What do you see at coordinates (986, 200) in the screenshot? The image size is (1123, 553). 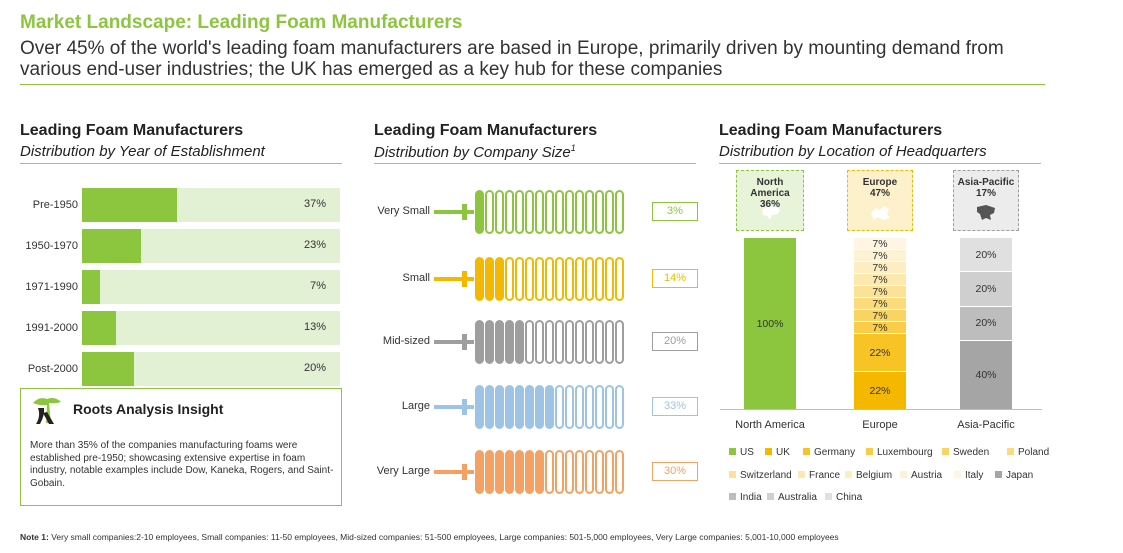 I see `region-header-box: Asia-Pacific 17%` at bounding box center [986, 200].